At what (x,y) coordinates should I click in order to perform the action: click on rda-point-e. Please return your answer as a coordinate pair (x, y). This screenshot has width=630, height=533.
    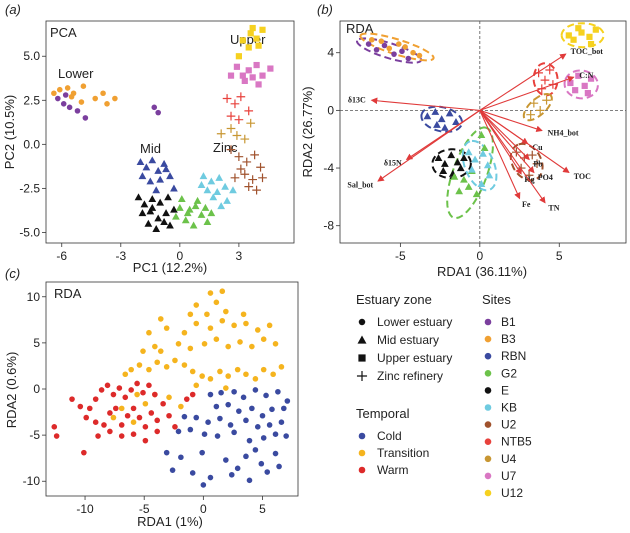
    Looking at the image, I should click on (464, 158).